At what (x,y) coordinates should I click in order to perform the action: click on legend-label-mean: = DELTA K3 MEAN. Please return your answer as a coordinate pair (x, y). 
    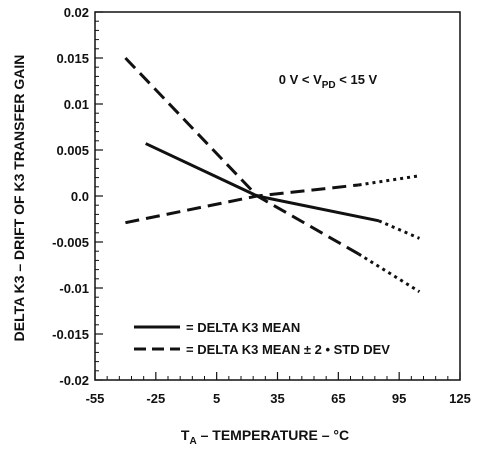
    Looking at the image, I should click on (243, 327).